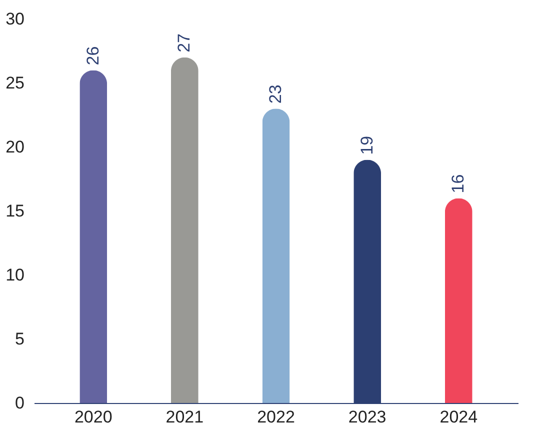 The width and height of the screenshot is (547, 446). I want to click on data-label: 27, so click(184, 42).